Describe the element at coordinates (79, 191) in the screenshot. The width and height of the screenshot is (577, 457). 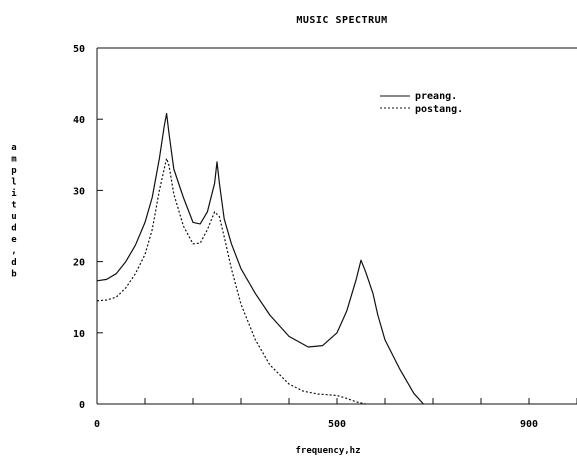
I see `y-tick-label: 30` at that location.